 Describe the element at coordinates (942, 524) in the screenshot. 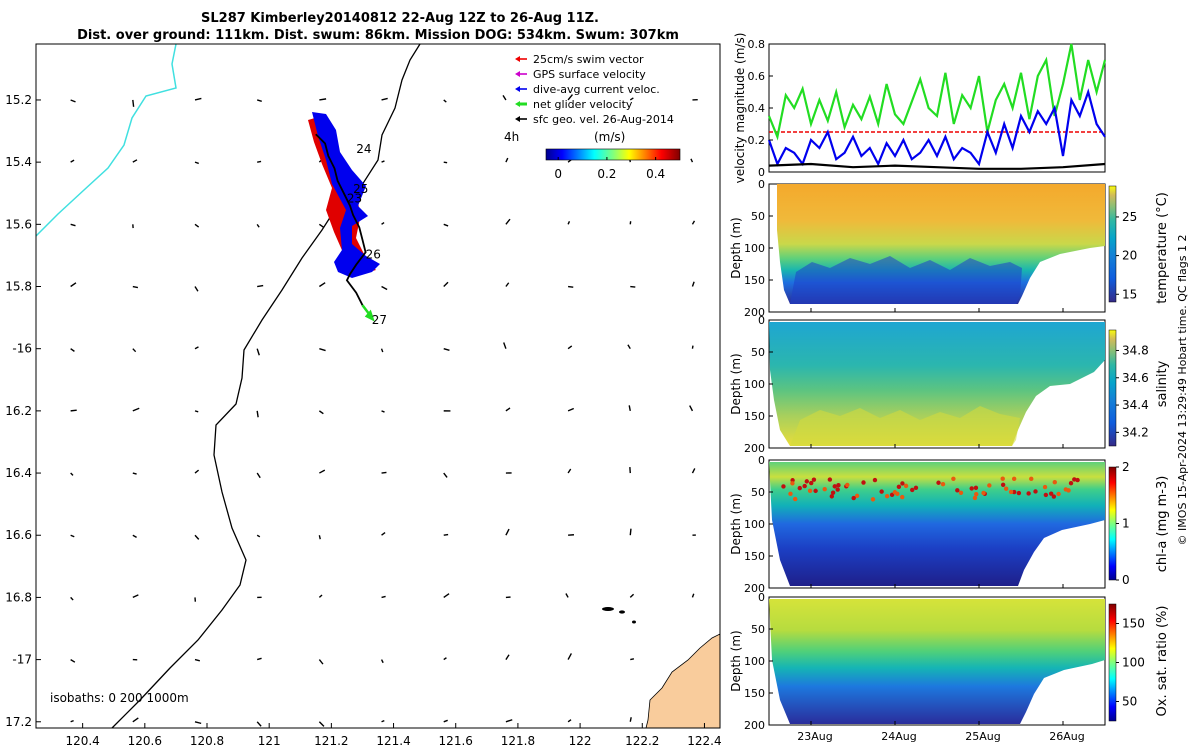

I see `chlorophyll-section` at that location.